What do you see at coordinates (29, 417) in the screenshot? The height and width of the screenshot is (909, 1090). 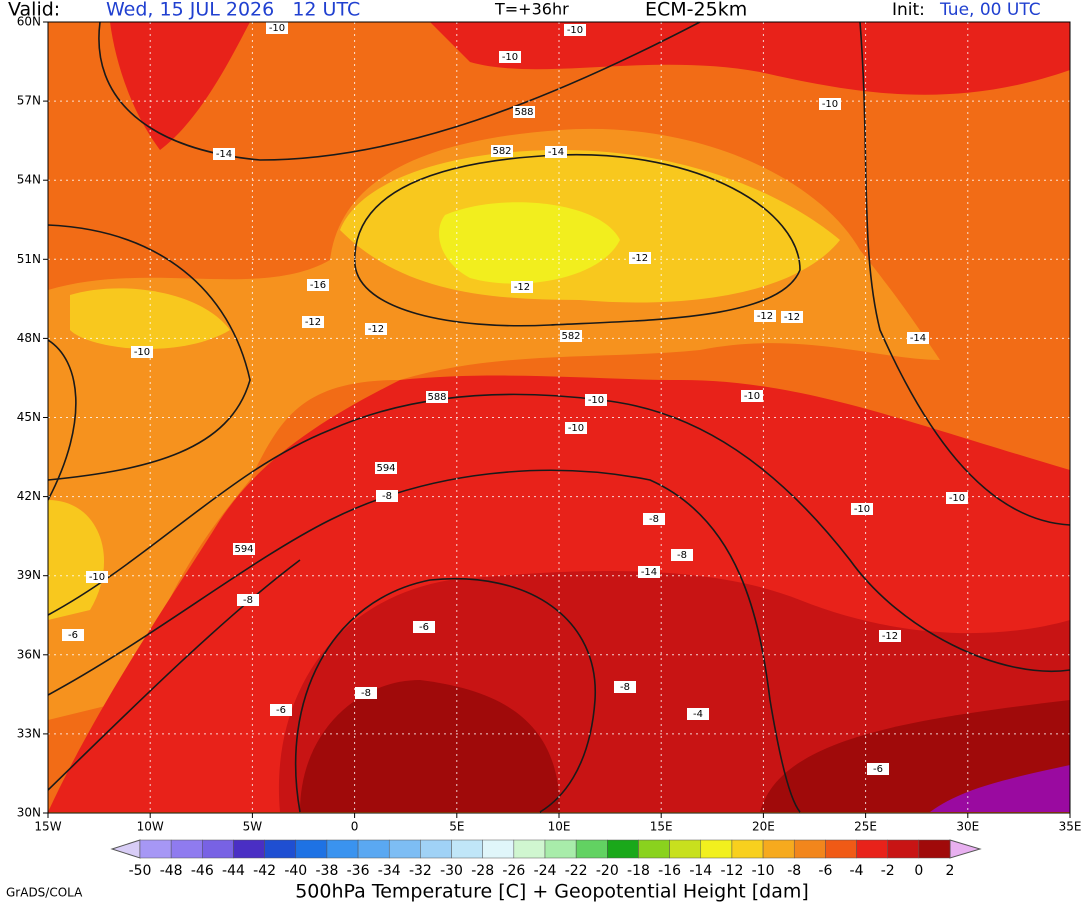 I see `lat-label: 45N` at bounding box center [29, 417].